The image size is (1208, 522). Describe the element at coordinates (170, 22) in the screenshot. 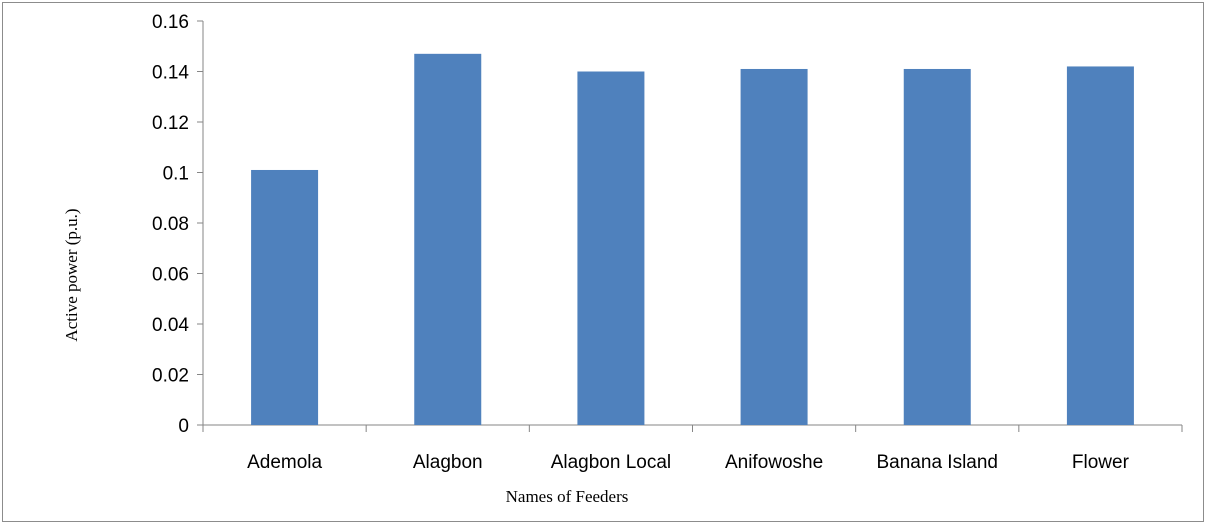

I see `y-tick-label: 0.16` at that location.